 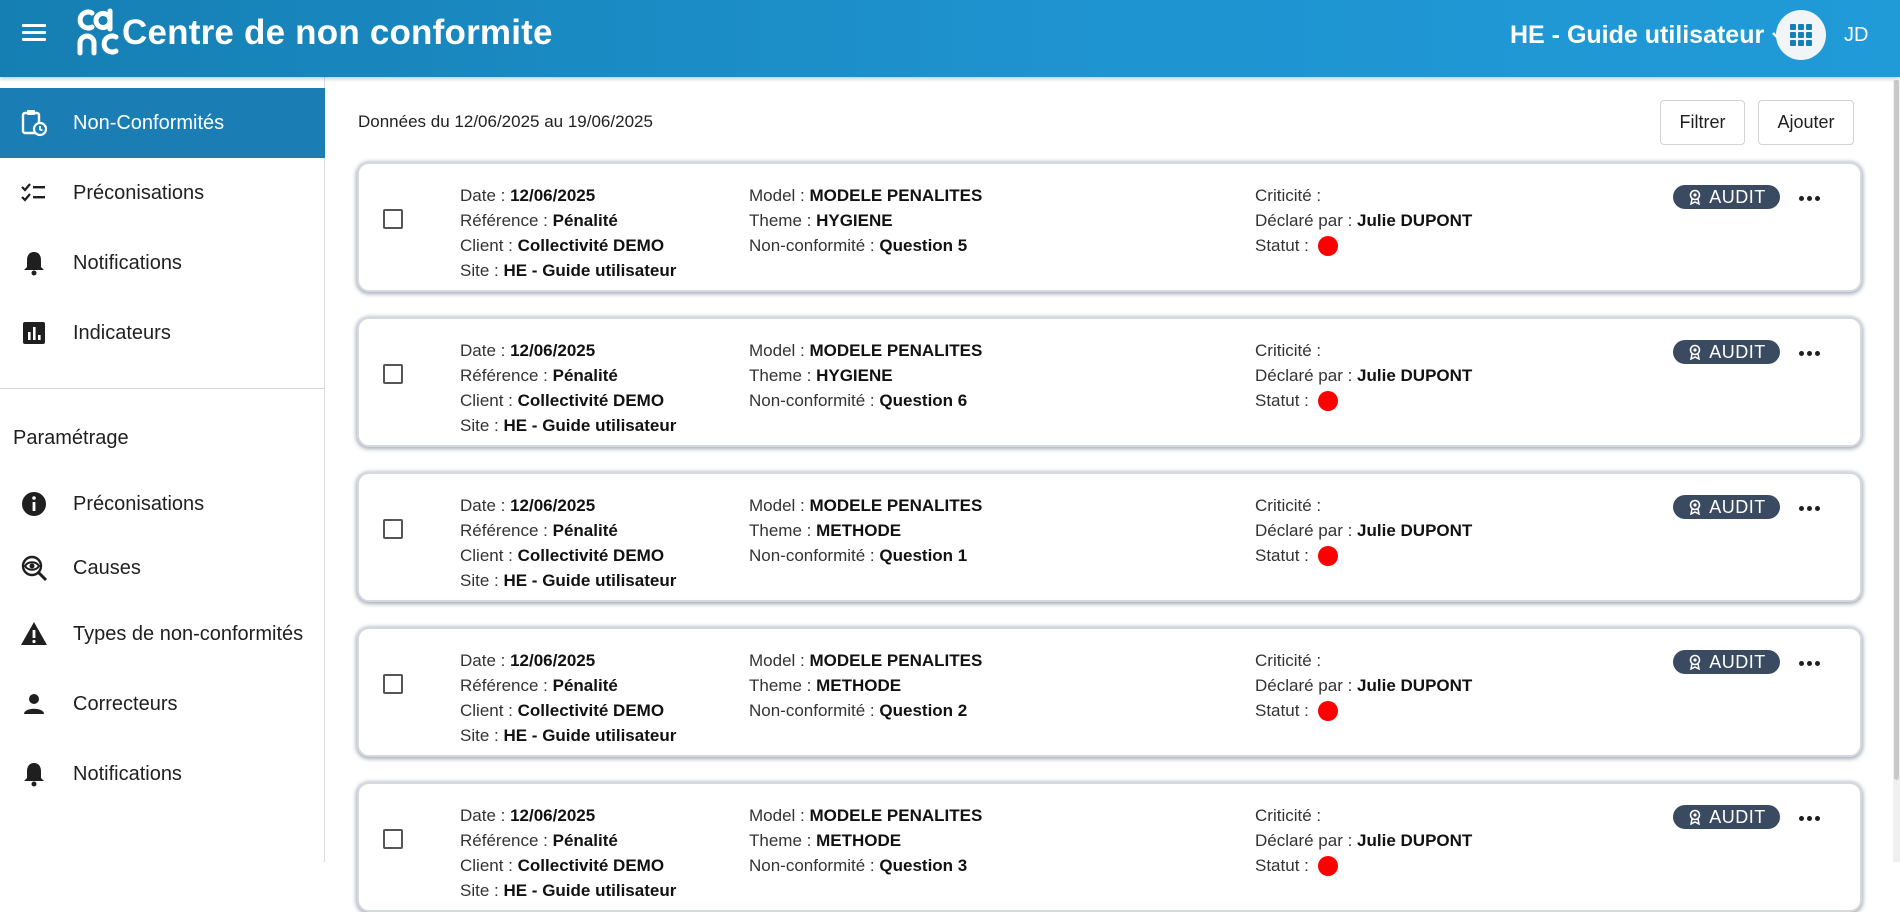 What do you see at coordinates (34, 774) in the screenshot?
I see `bell-icon` at bounding box center [34, 774].